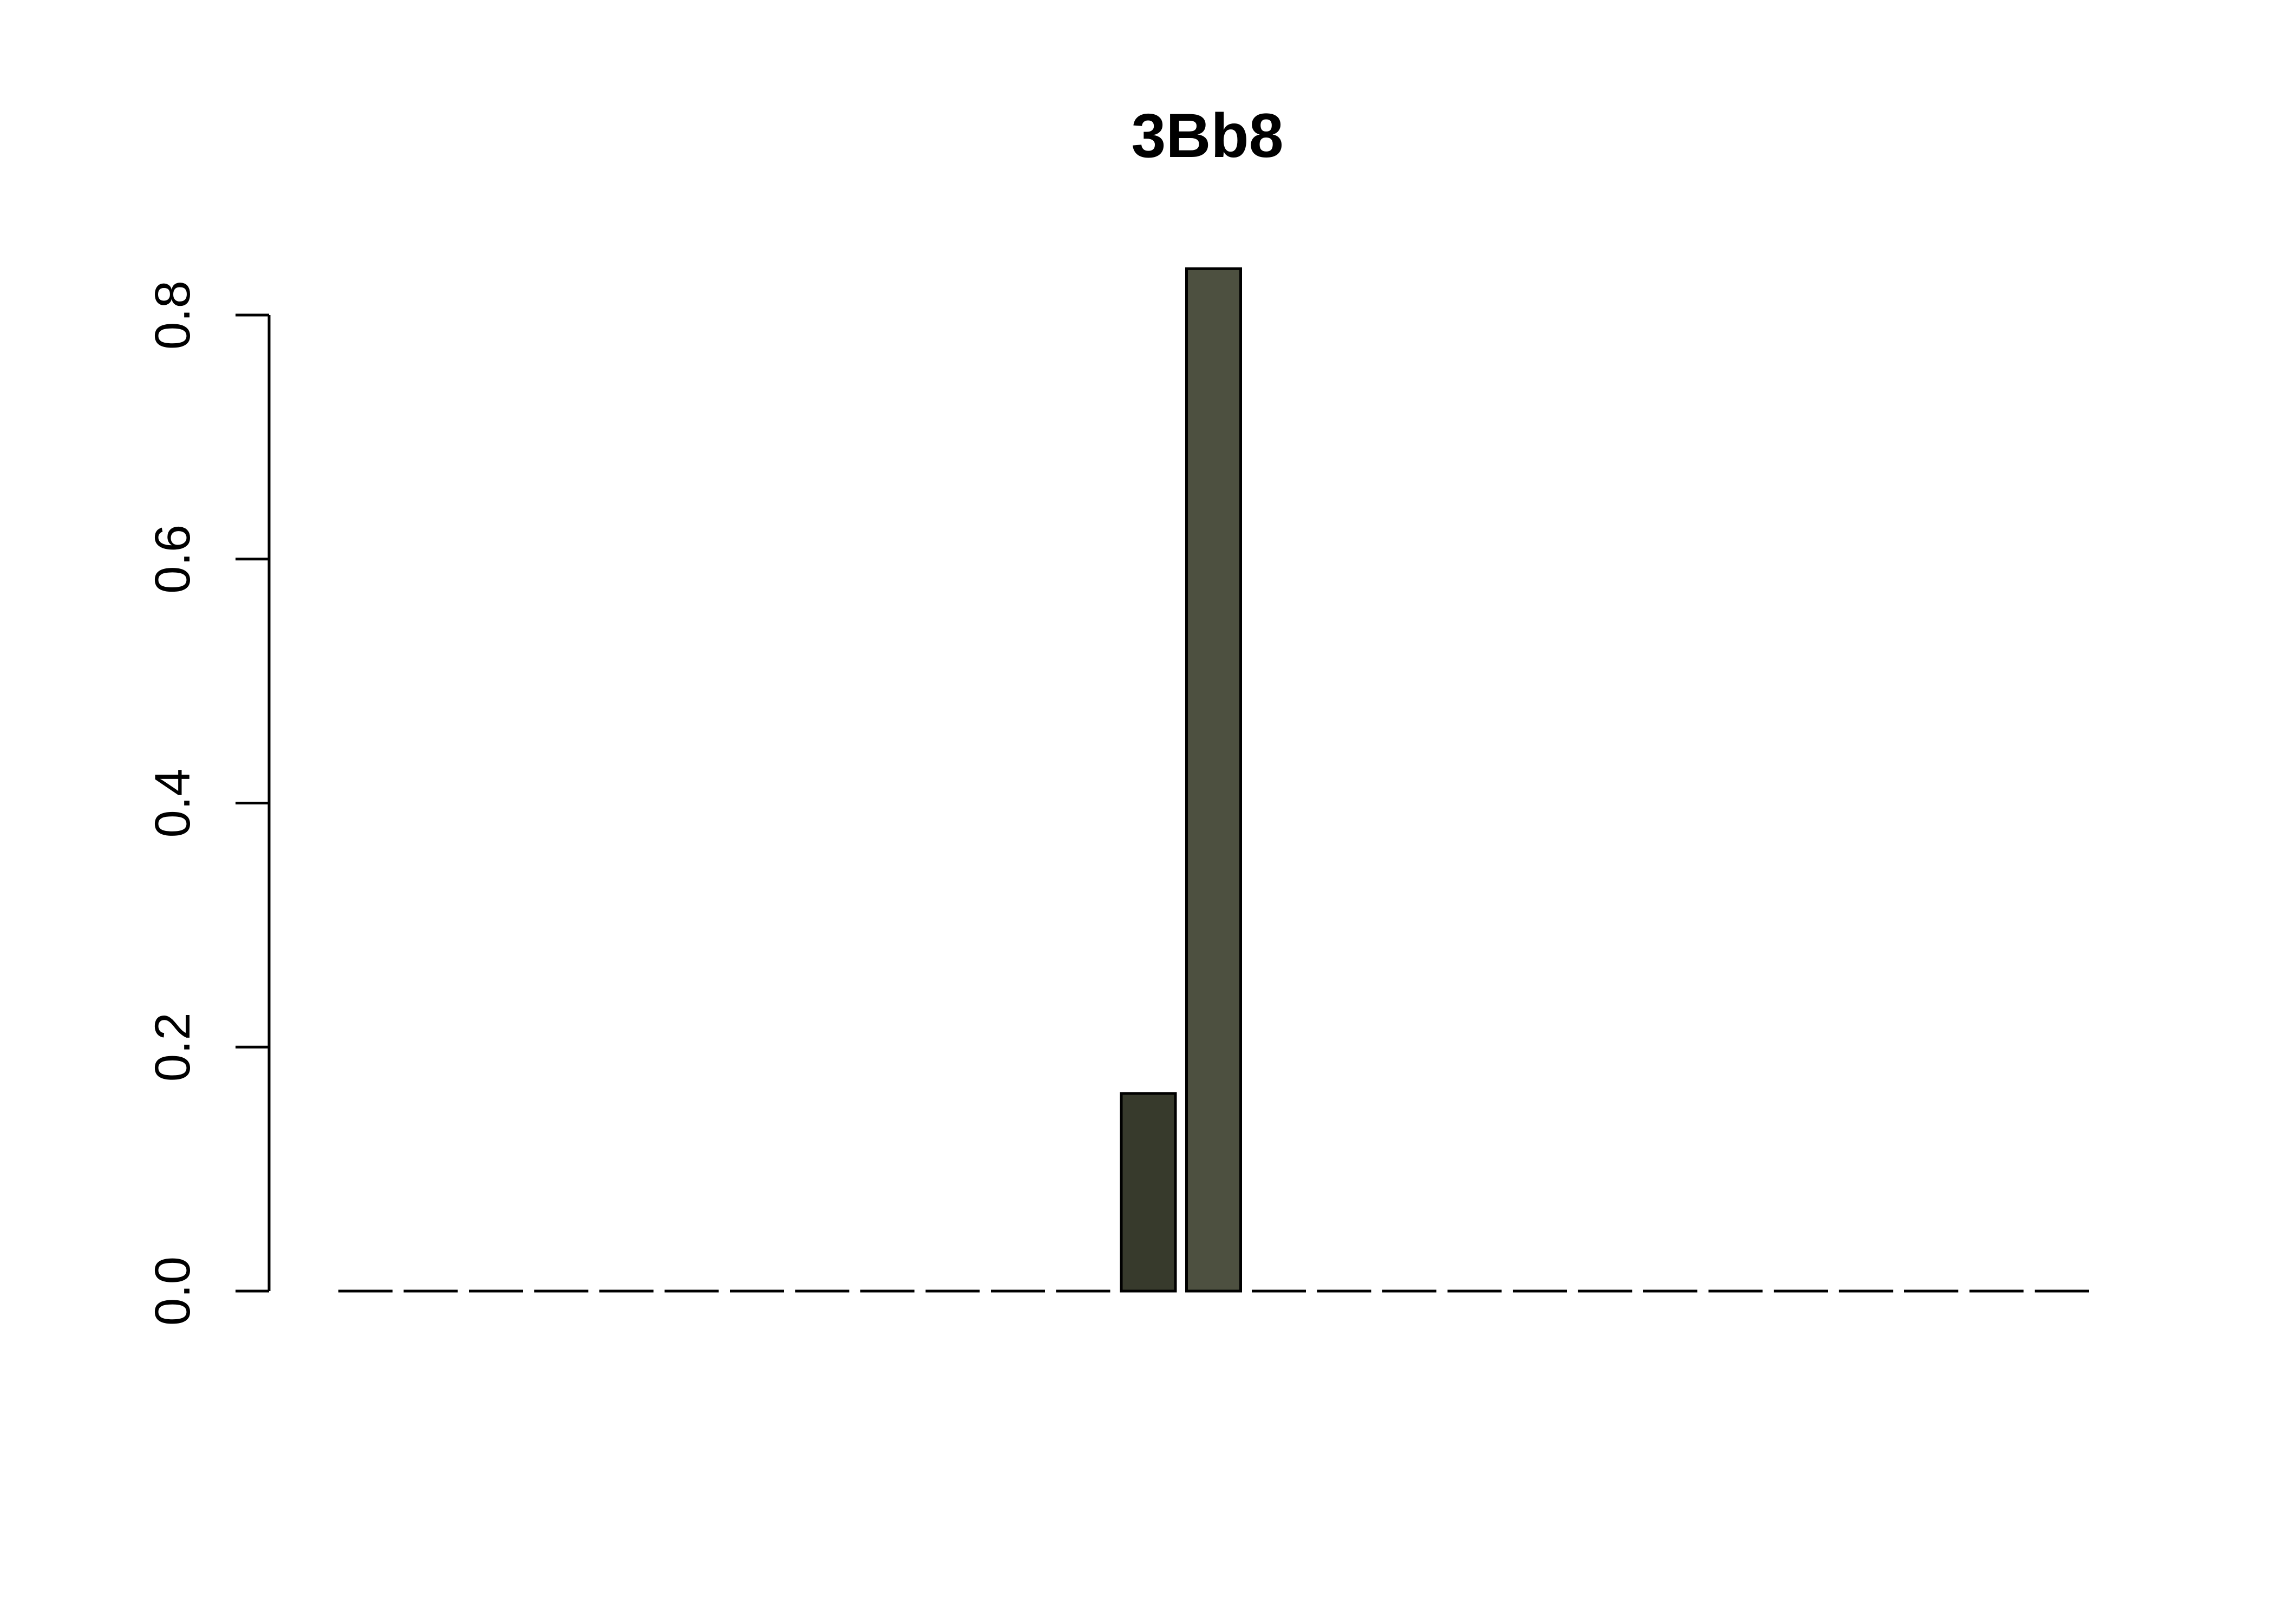 The image size is (2274, 1624). Describe the element at coordinates (172, 315) in the screenshot. I see `y-tick-label: 0.8` at that location.